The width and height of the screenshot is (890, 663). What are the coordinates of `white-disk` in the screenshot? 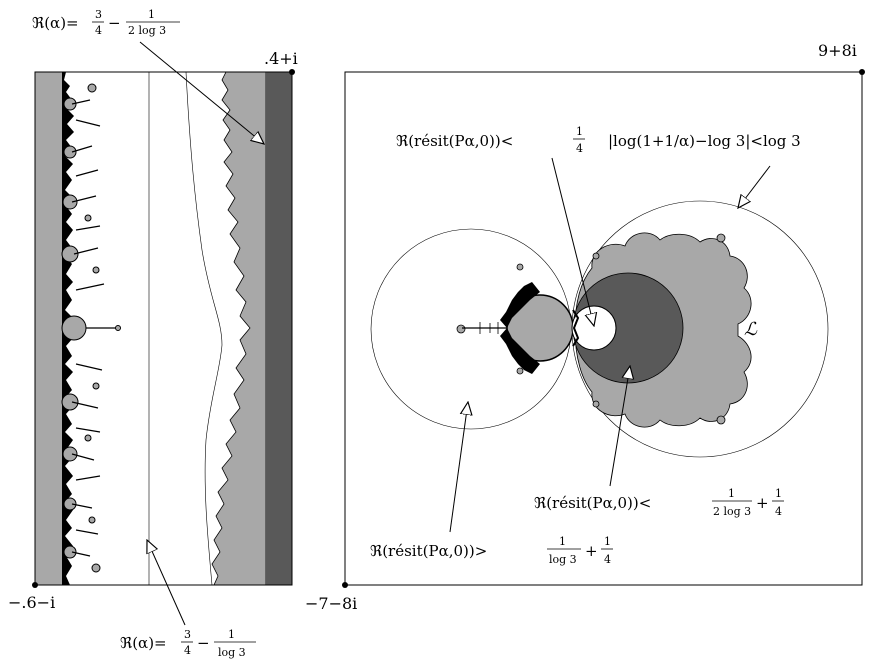 It's located at (594, 328).